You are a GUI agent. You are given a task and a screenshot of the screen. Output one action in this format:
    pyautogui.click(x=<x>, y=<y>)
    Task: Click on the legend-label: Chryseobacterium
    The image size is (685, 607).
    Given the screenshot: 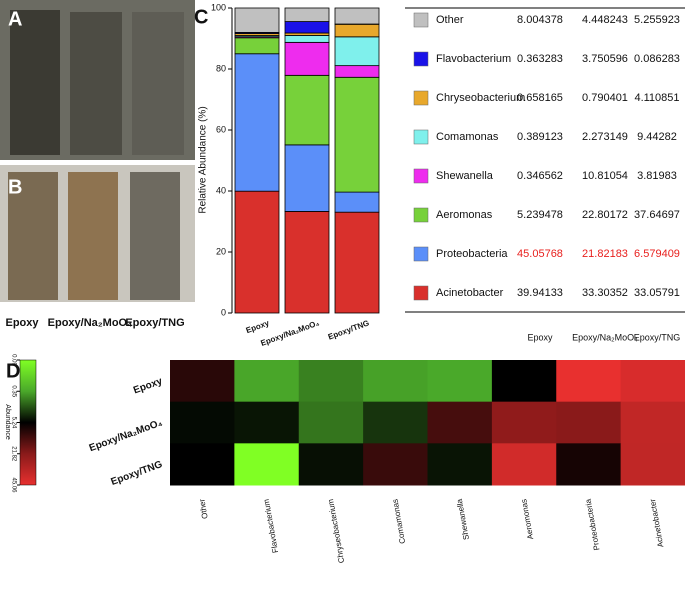 What is the action you would take?
    pyautogui.click(x=480, y=98)
    